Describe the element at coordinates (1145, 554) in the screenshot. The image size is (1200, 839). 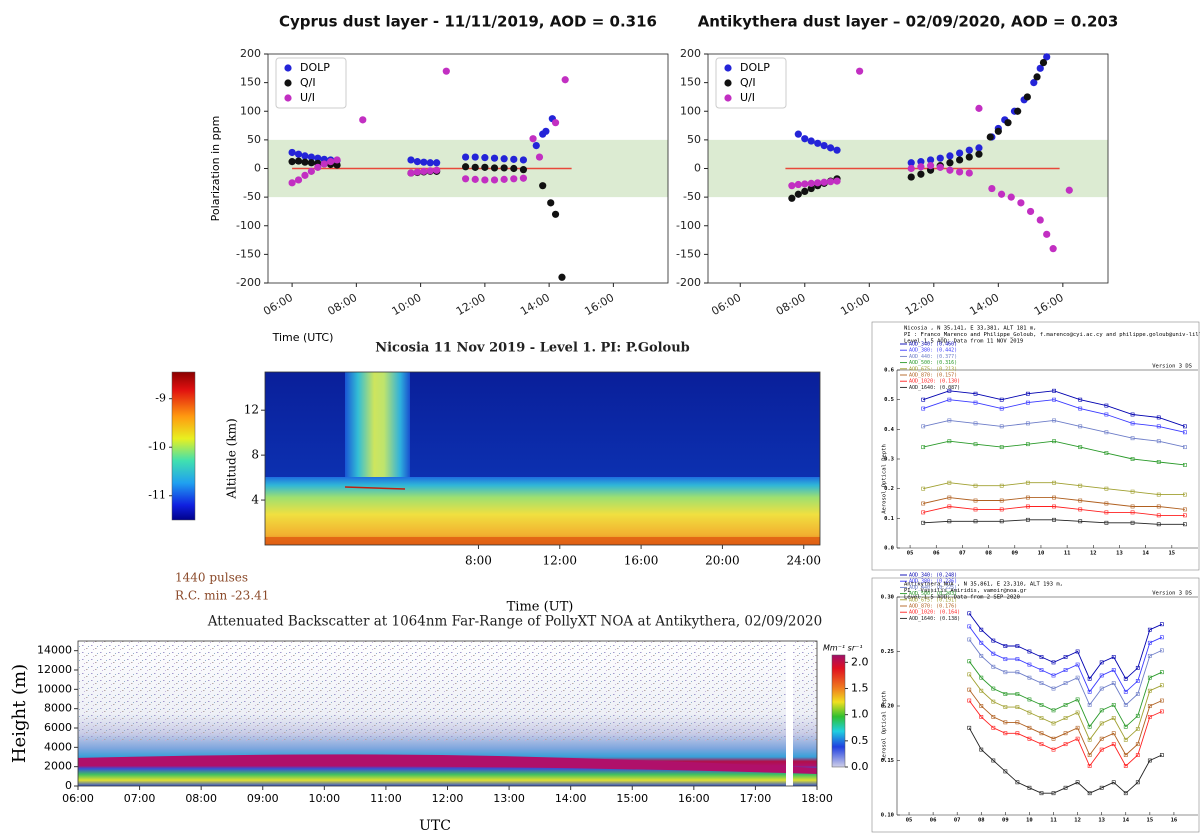
I see `x-tick-label: 14` at that location.